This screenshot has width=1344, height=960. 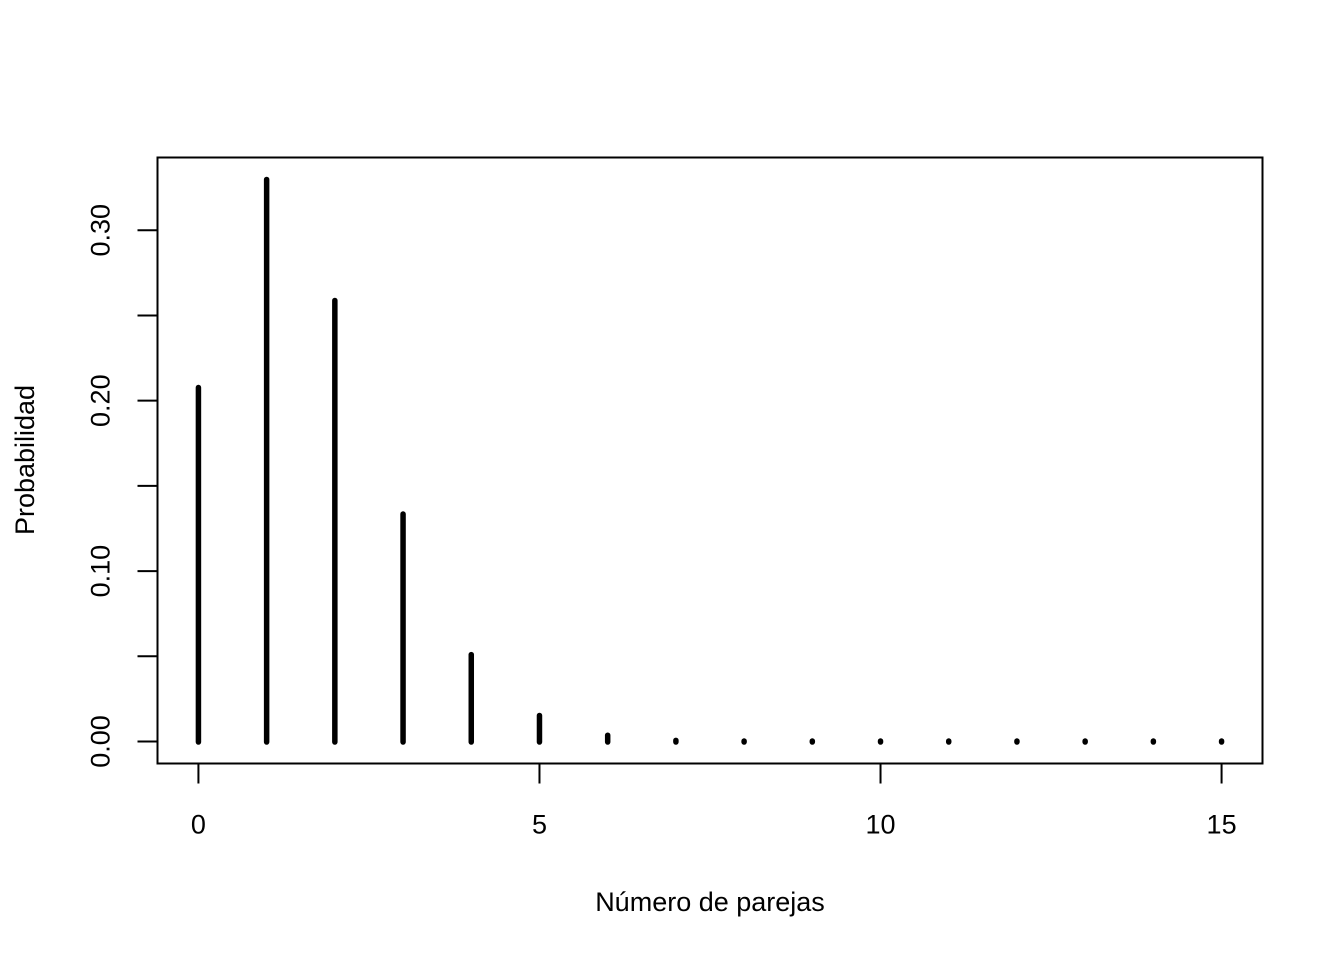 What do you see at coordinates (101, 230) in the screenshot?
I see `y-tick-label-6: 0.30` at bounding box center [101, 230].